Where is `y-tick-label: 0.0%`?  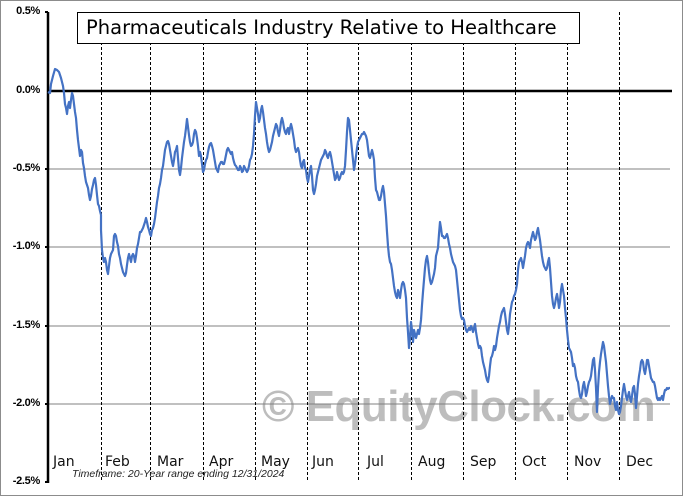 y-tick-label: 0.0% is located at coordinates (28, 90).